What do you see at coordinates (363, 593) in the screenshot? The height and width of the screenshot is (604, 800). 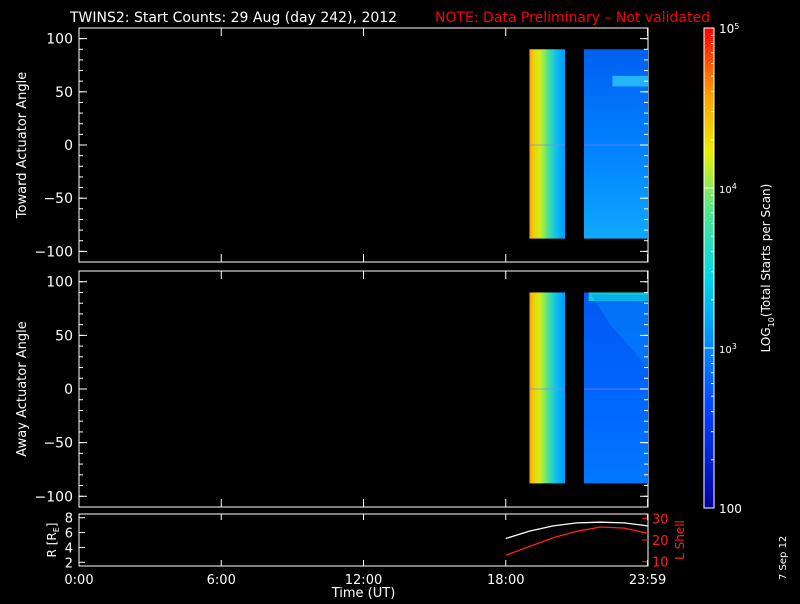 I see `x-axis-label: Time (UT)` at bounding box center [363, 593].